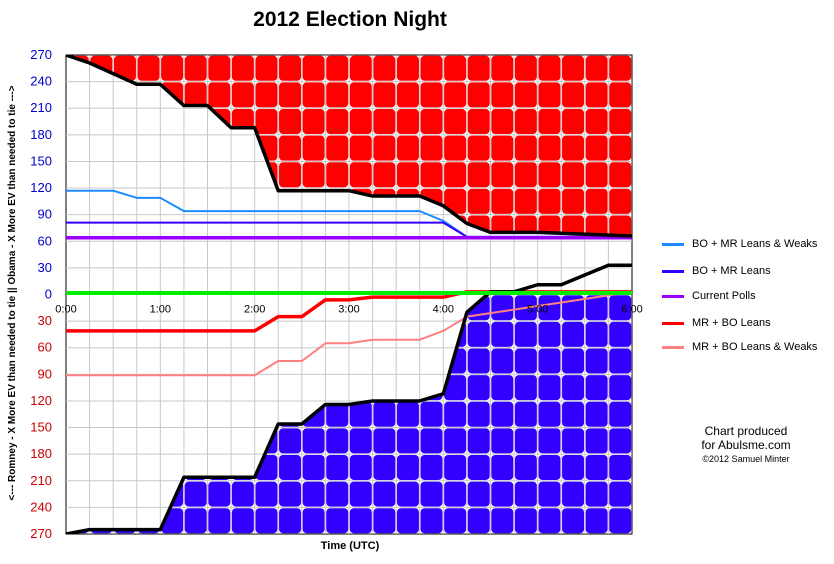  Describe the element at coordinates (41, 54) in the screenshot. I see `y-tick-label: 270` at that location.